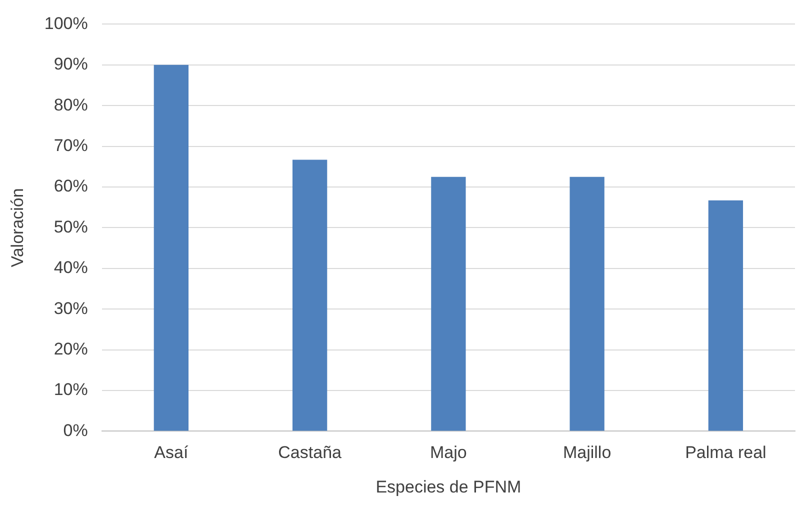 The width and height of the screenshot is (805, 506). I want to click on y-tick-label: 100%, so click(66, 23).